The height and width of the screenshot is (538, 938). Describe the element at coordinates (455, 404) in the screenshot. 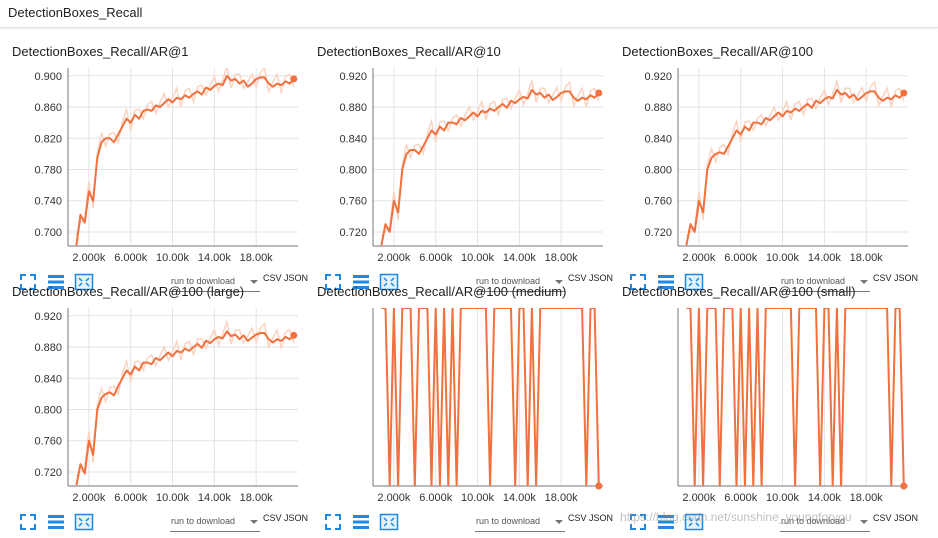

I see `chart-ar100-medium: 2.000k 6.000k 10.00k 14.00k 18.00k` at that location.